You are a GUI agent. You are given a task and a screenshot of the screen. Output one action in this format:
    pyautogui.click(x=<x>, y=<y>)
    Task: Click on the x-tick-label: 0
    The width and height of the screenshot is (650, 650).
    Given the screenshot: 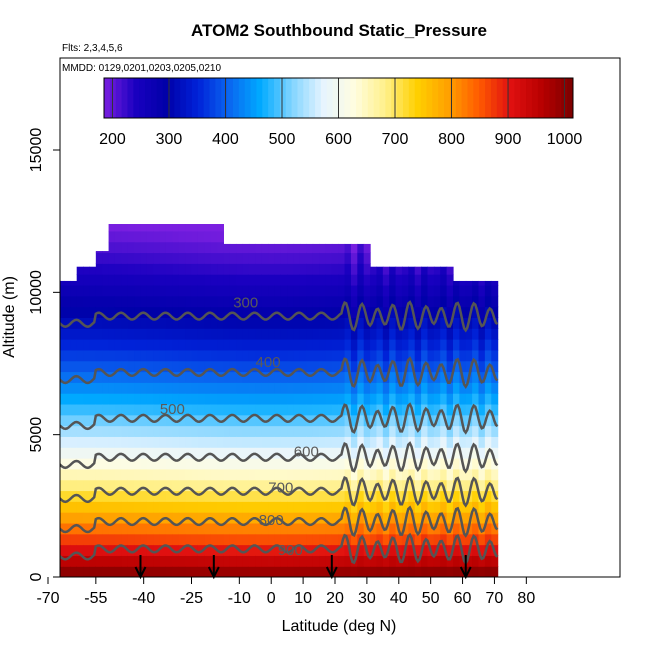 What is the action you would take?
    pyautogui.click(x=271, y=598)
    